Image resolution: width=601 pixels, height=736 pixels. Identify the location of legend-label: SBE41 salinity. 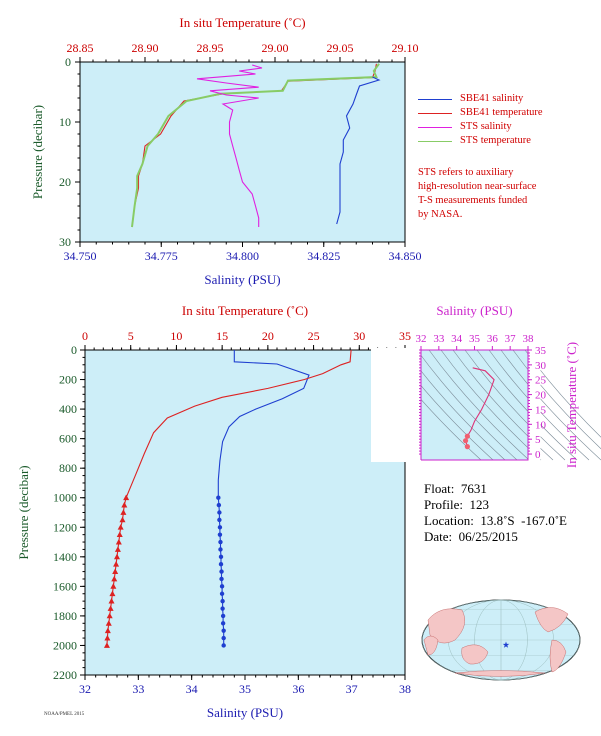
(492, 98).